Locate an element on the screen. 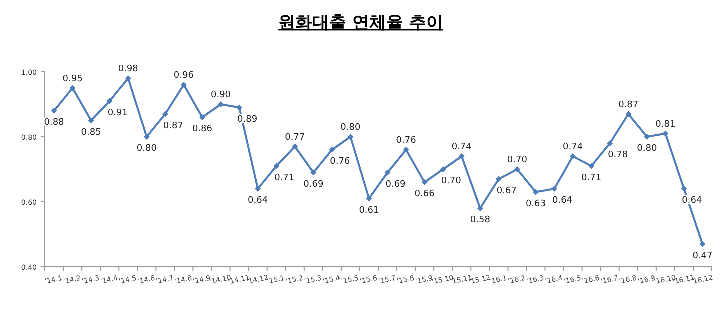 The image size is (723, 320). data-label: 0.77 is located at coordinates (295, 137).